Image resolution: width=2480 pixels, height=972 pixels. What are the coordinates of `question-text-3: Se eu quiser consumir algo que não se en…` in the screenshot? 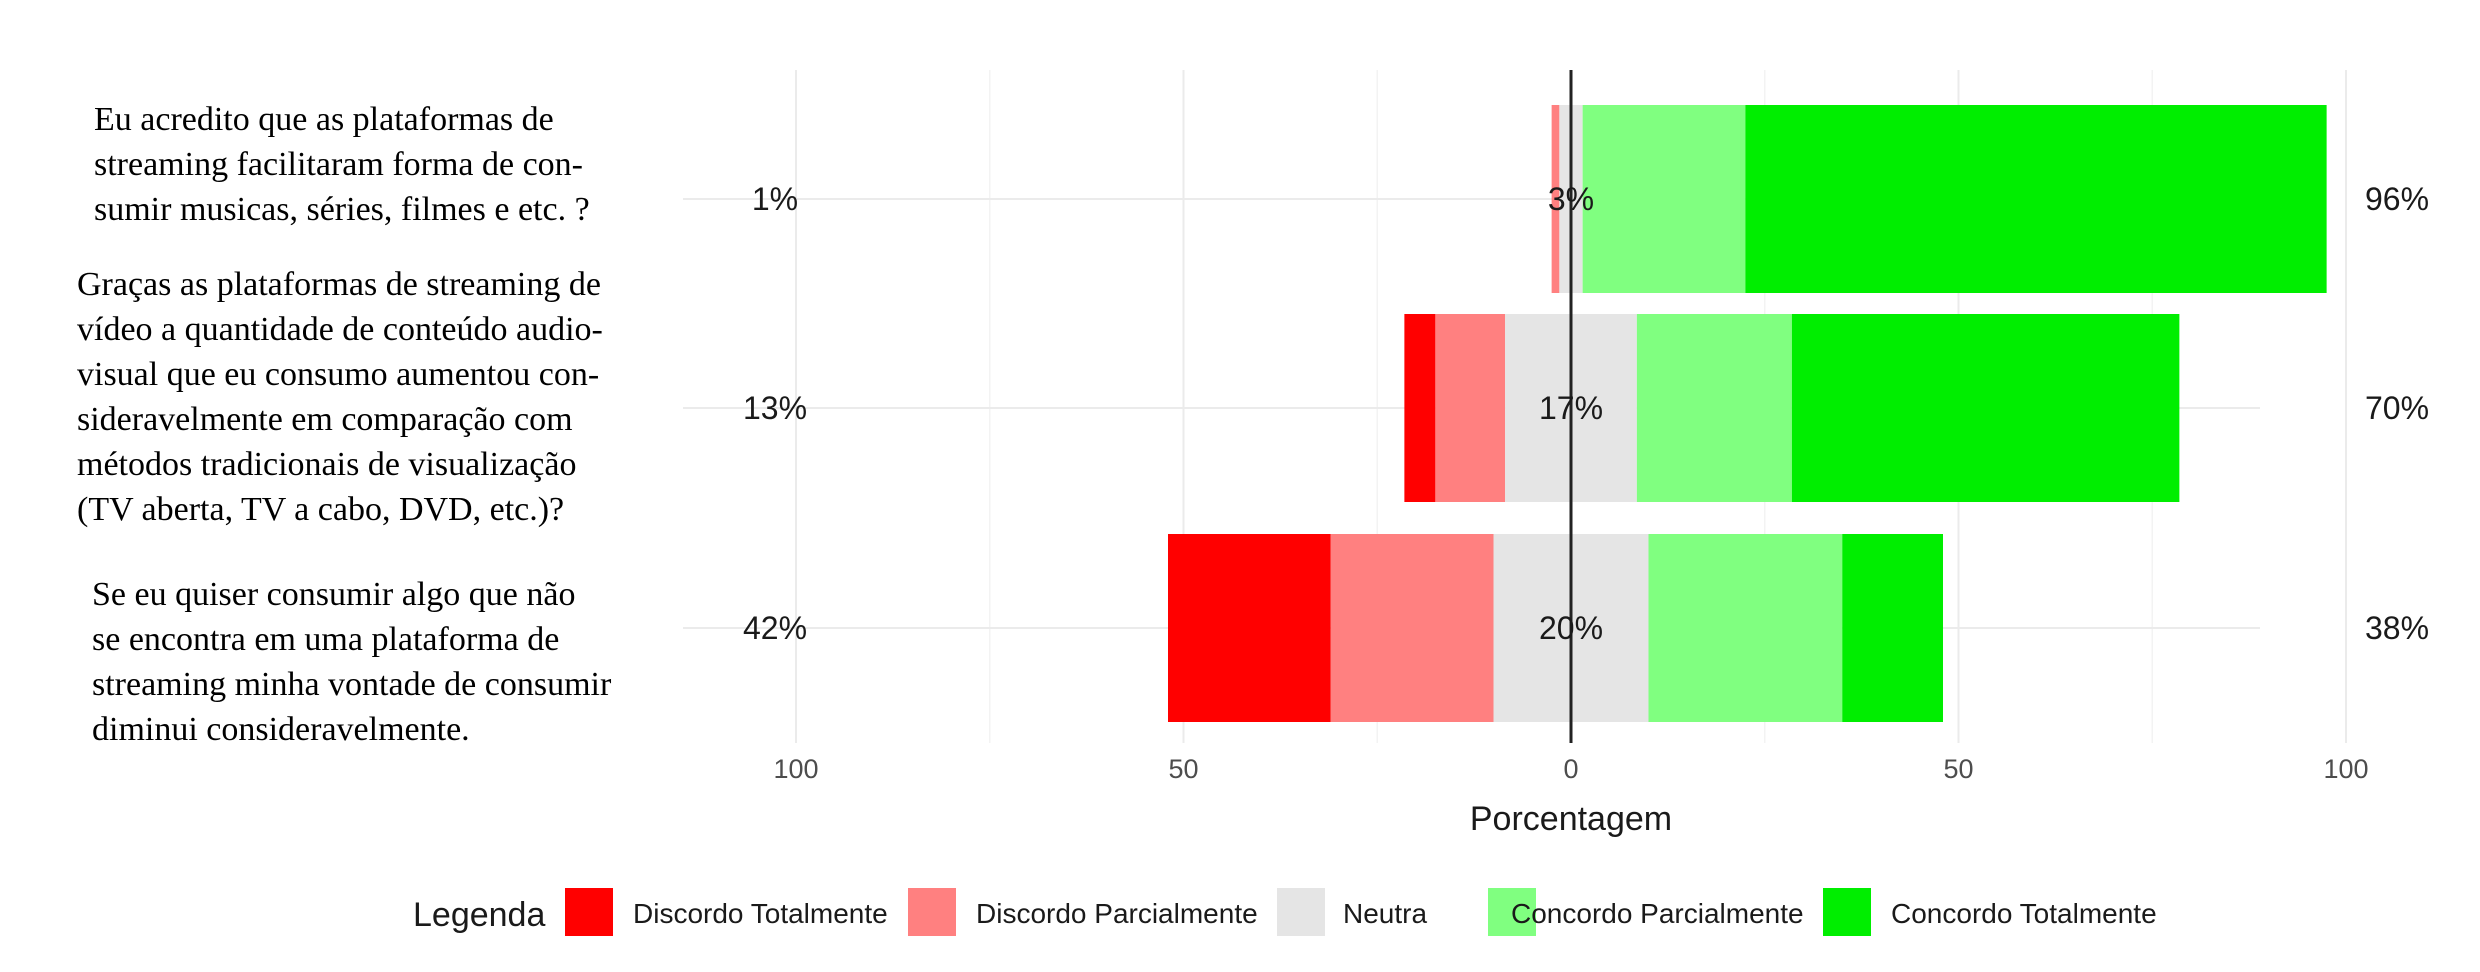 It's located at (352, 662).